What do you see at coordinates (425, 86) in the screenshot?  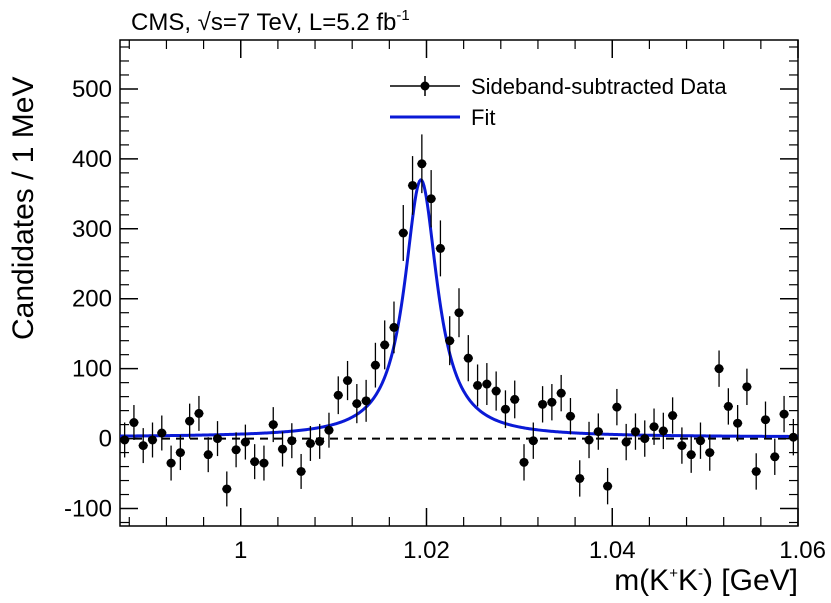 I see `legend-data-marker` at bounding box center [425, 86].